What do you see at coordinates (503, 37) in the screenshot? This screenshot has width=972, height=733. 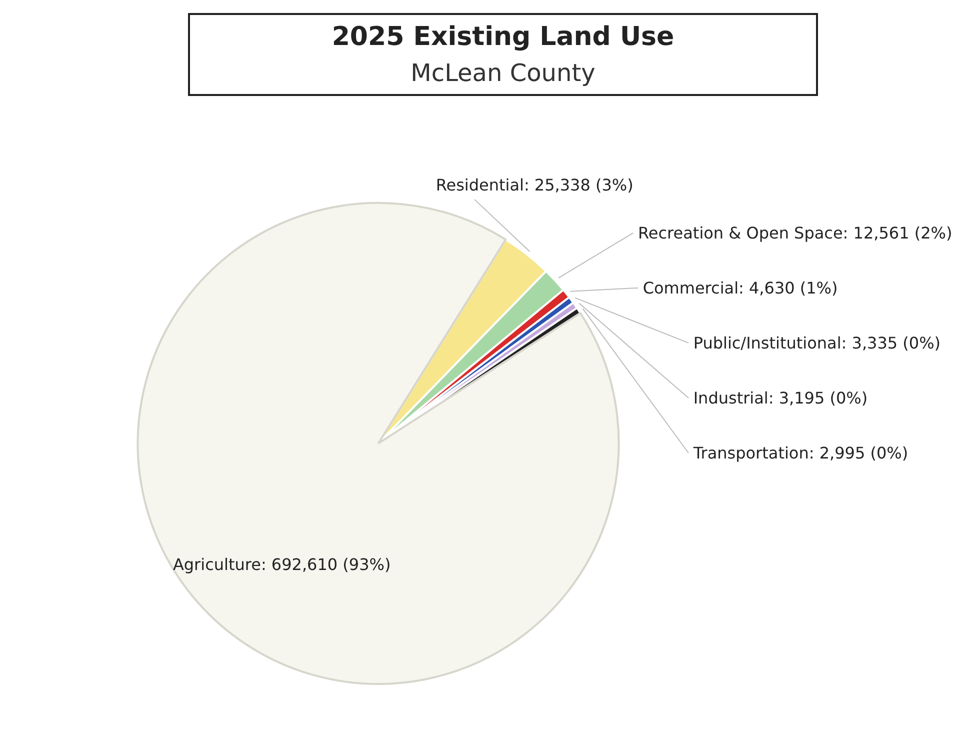 I see `chart-title: 2025 Existing Land Use` at bounding box center [503, 37].